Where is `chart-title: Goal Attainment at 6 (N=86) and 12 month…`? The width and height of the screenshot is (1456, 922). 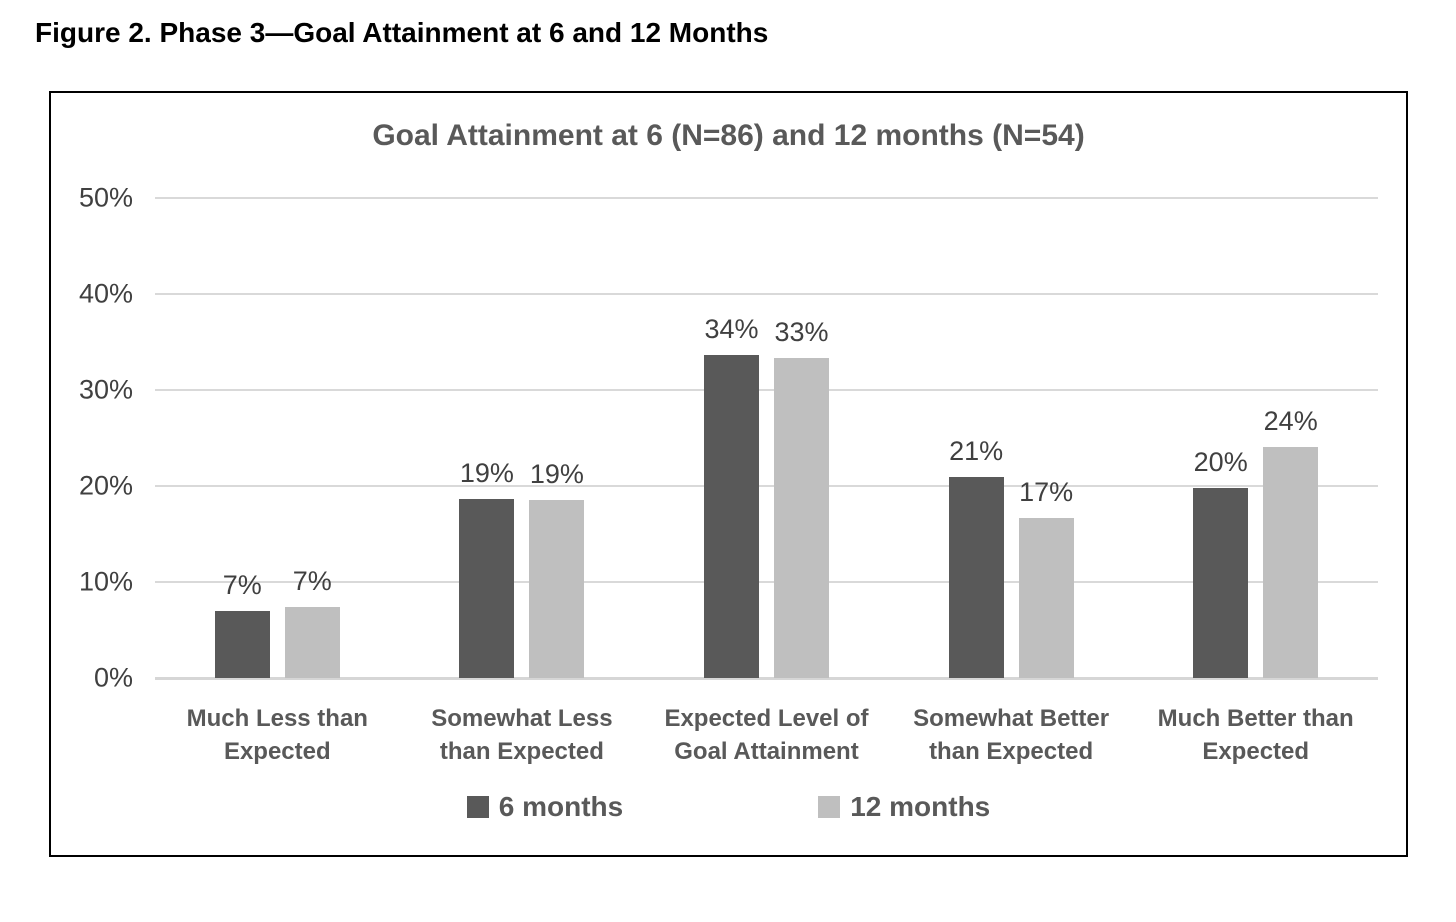 chart-title: Goal Attainment at 6 (N=86) and 12 month… is located at coordinates (728, 135).